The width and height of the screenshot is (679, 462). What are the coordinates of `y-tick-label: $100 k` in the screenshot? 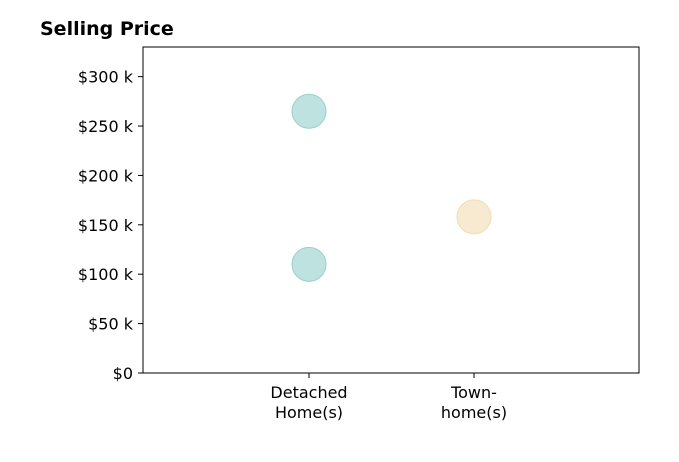 It's located at (106, 274).